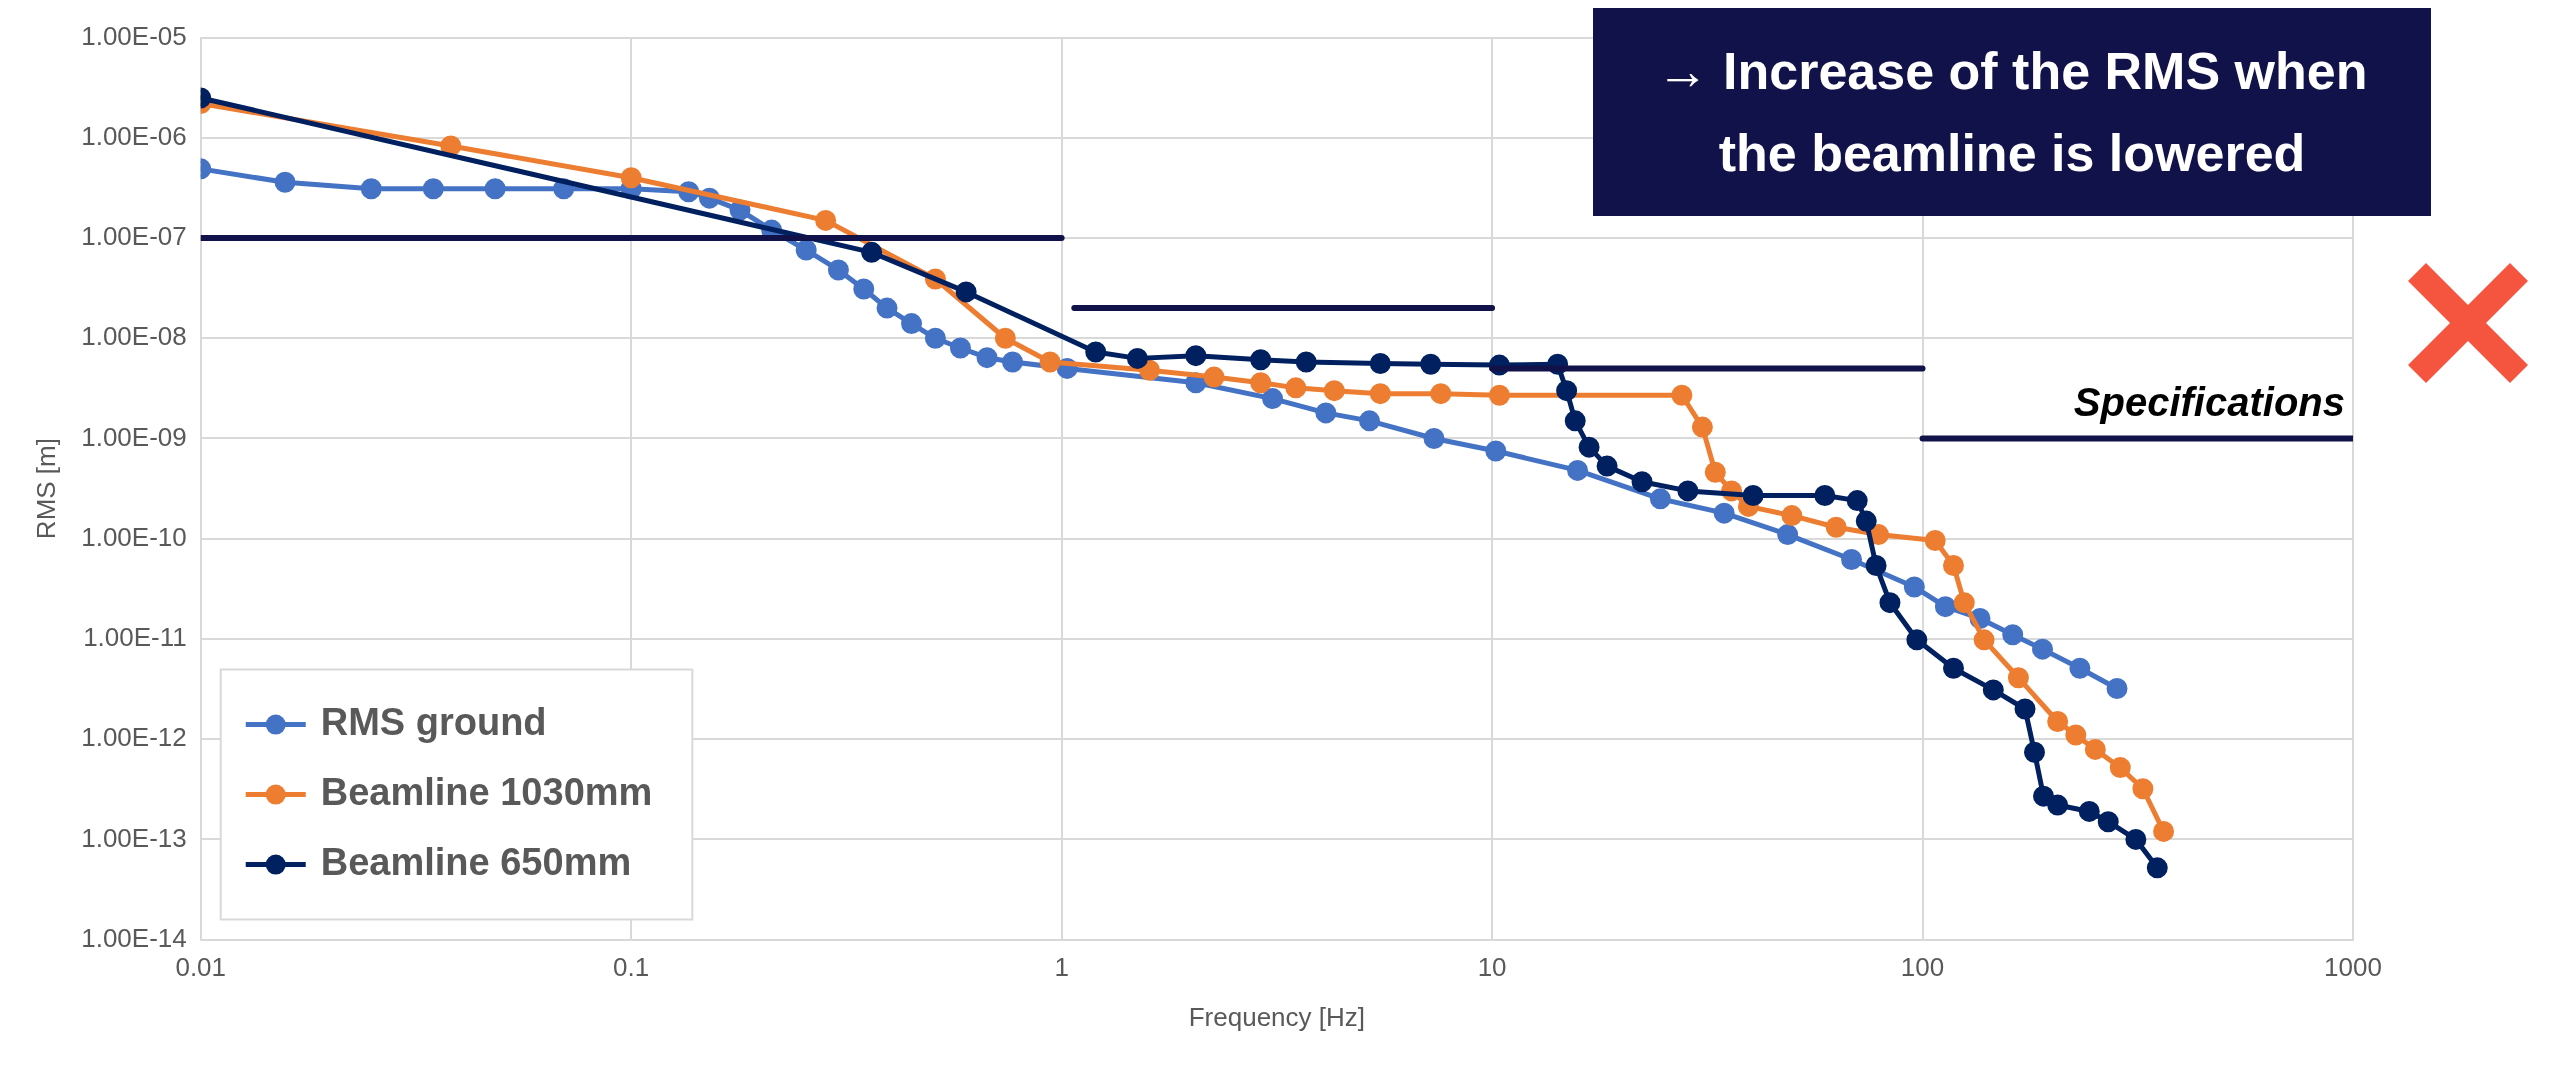 The height and width of the screenshot is (1066, 2561). Describe the element at coordinates (134, 336) in the screenshot. I see `y-tick-label: 1.00E-08` at that location.